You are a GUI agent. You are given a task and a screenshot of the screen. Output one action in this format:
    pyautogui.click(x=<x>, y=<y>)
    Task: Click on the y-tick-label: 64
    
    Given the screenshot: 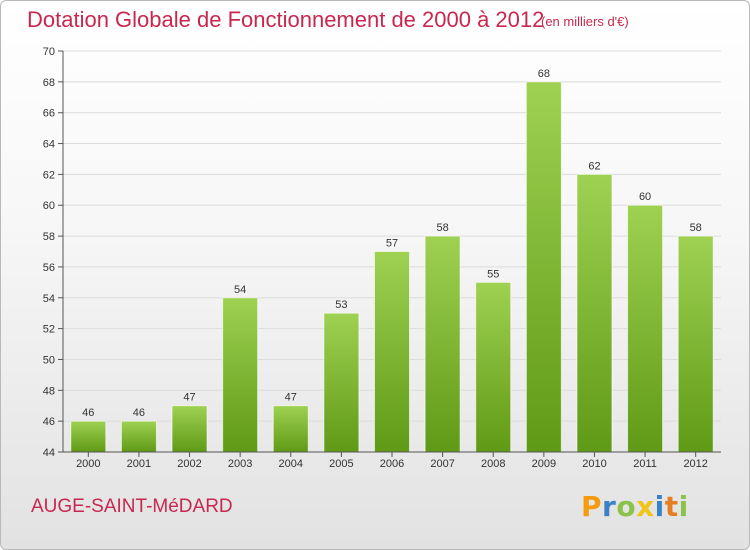 What is the action you would take?
    pyautogui.click(x=49, y=145)
    